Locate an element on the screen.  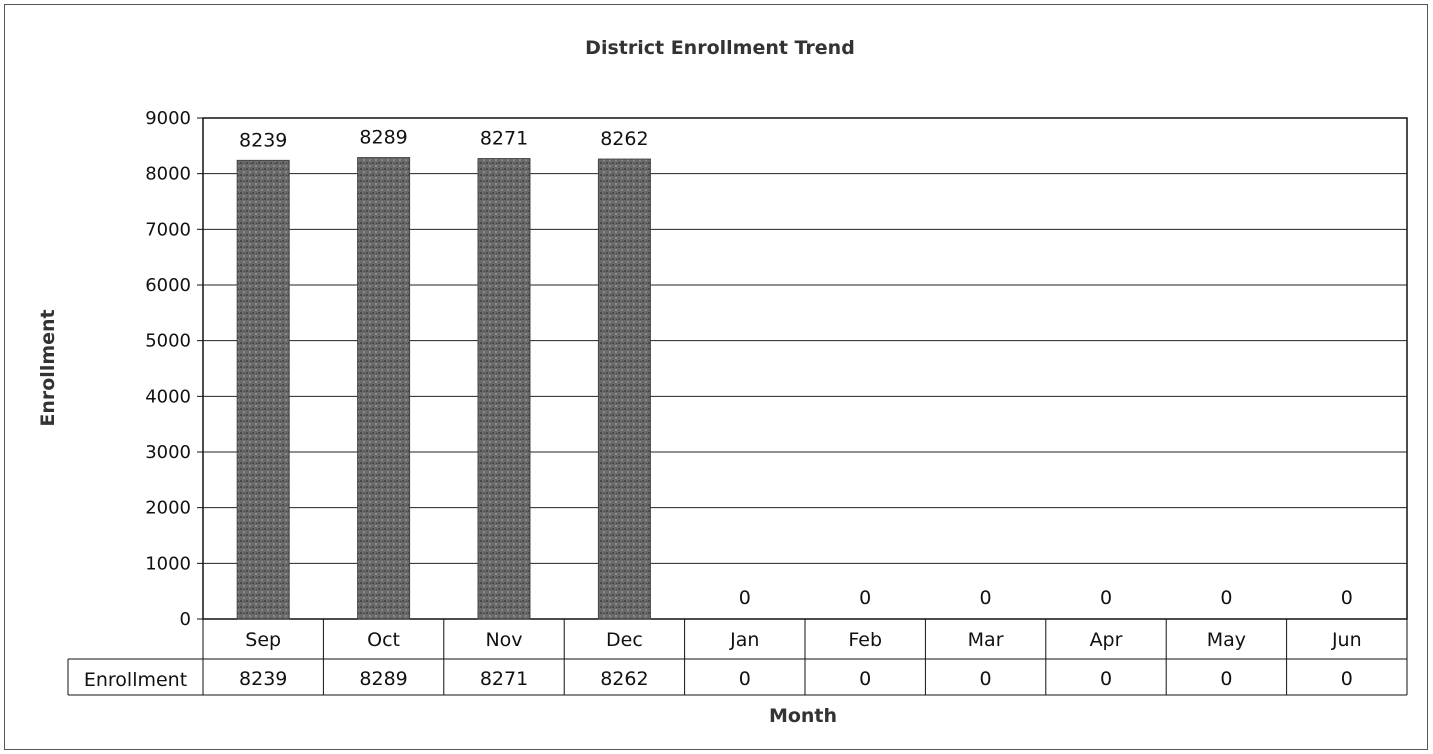
data-label-sep: 8239 is located at coordinates (263, 140).